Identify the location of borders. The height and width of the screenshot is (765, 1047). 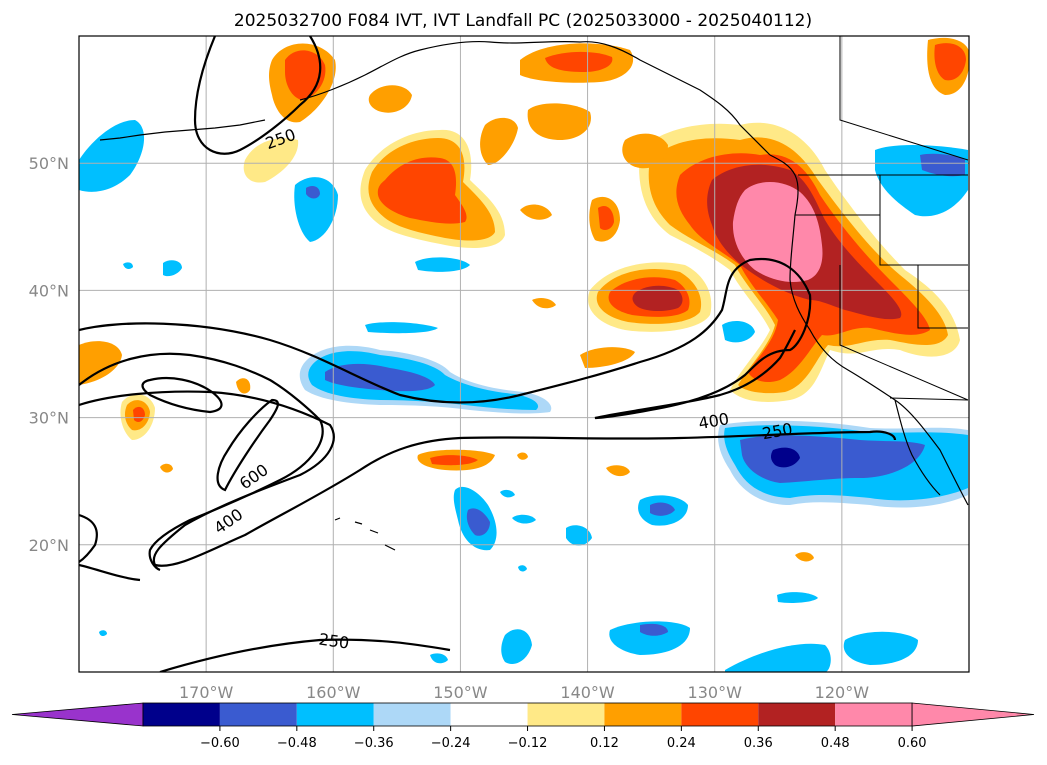
(882, 218).